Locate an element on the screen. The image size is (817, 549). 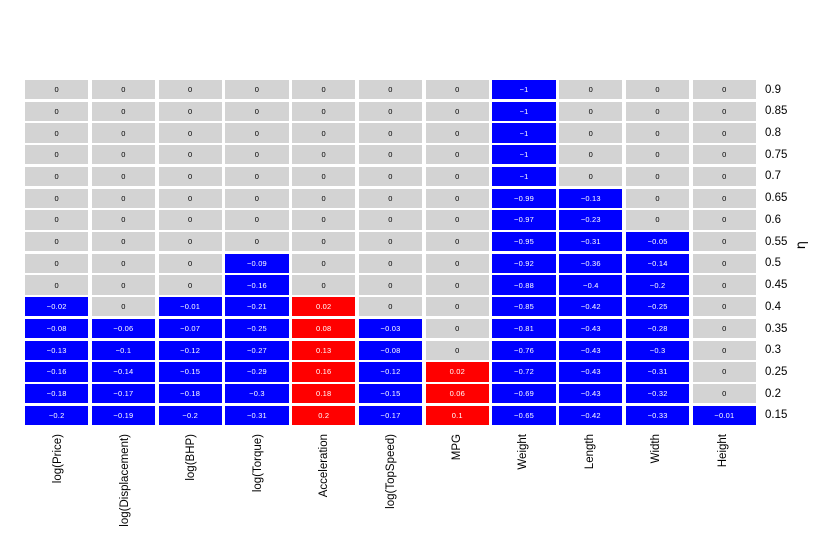
y-tick-label: 0.8 is located at coordinates (773, 133).